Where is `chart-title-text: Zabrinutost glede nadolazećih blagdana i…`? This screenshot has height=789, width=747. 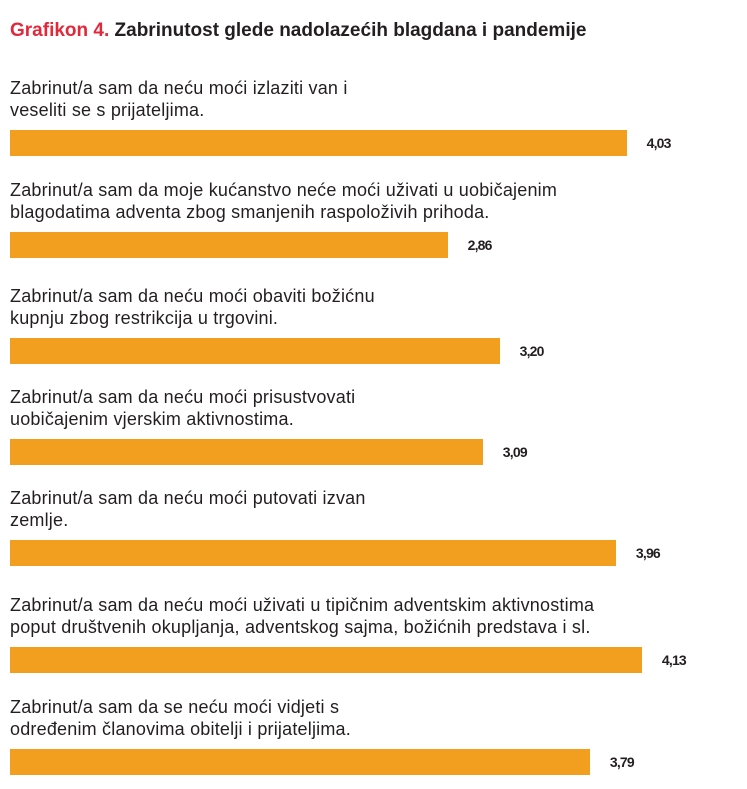
chart-title-text: Zabrinutost glede nadolazećih blagdana i… is located at coordinates (350, 30).